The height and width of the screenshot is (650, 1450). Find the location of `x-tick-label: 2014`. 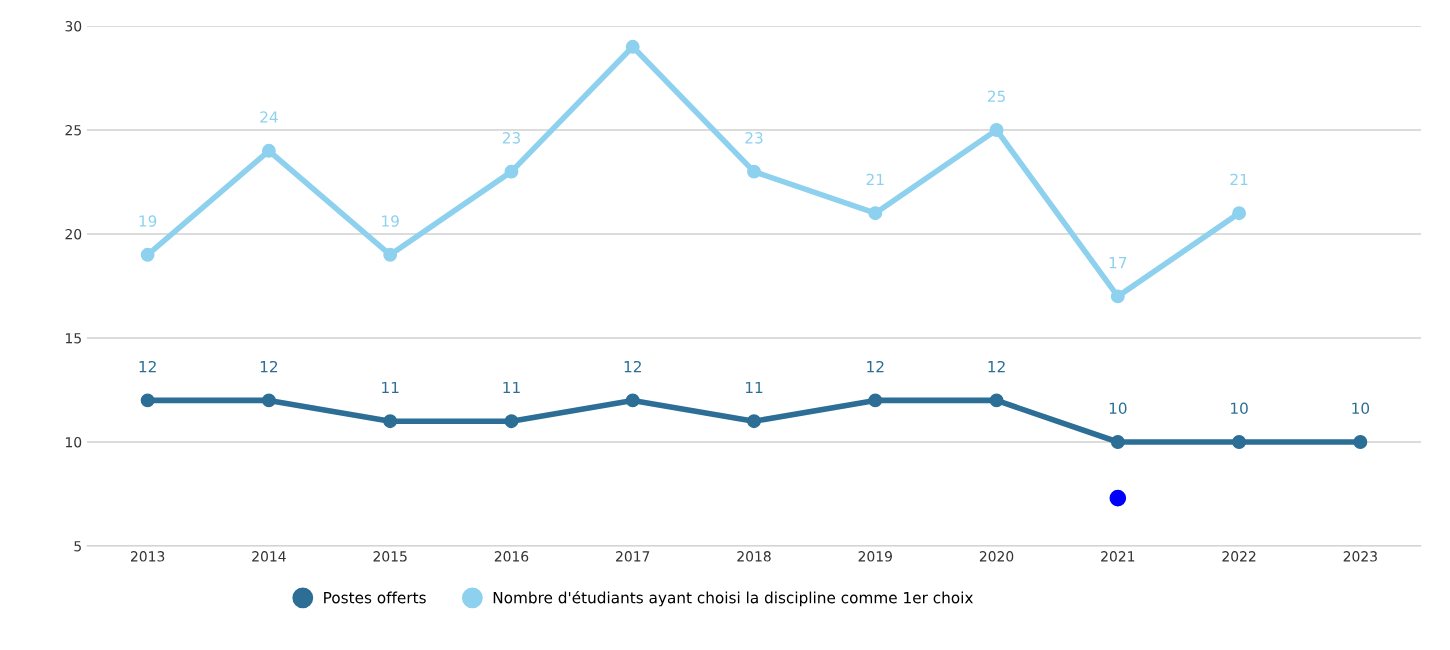

x-tick-label: 2014 is located at coordinates (269, 556).